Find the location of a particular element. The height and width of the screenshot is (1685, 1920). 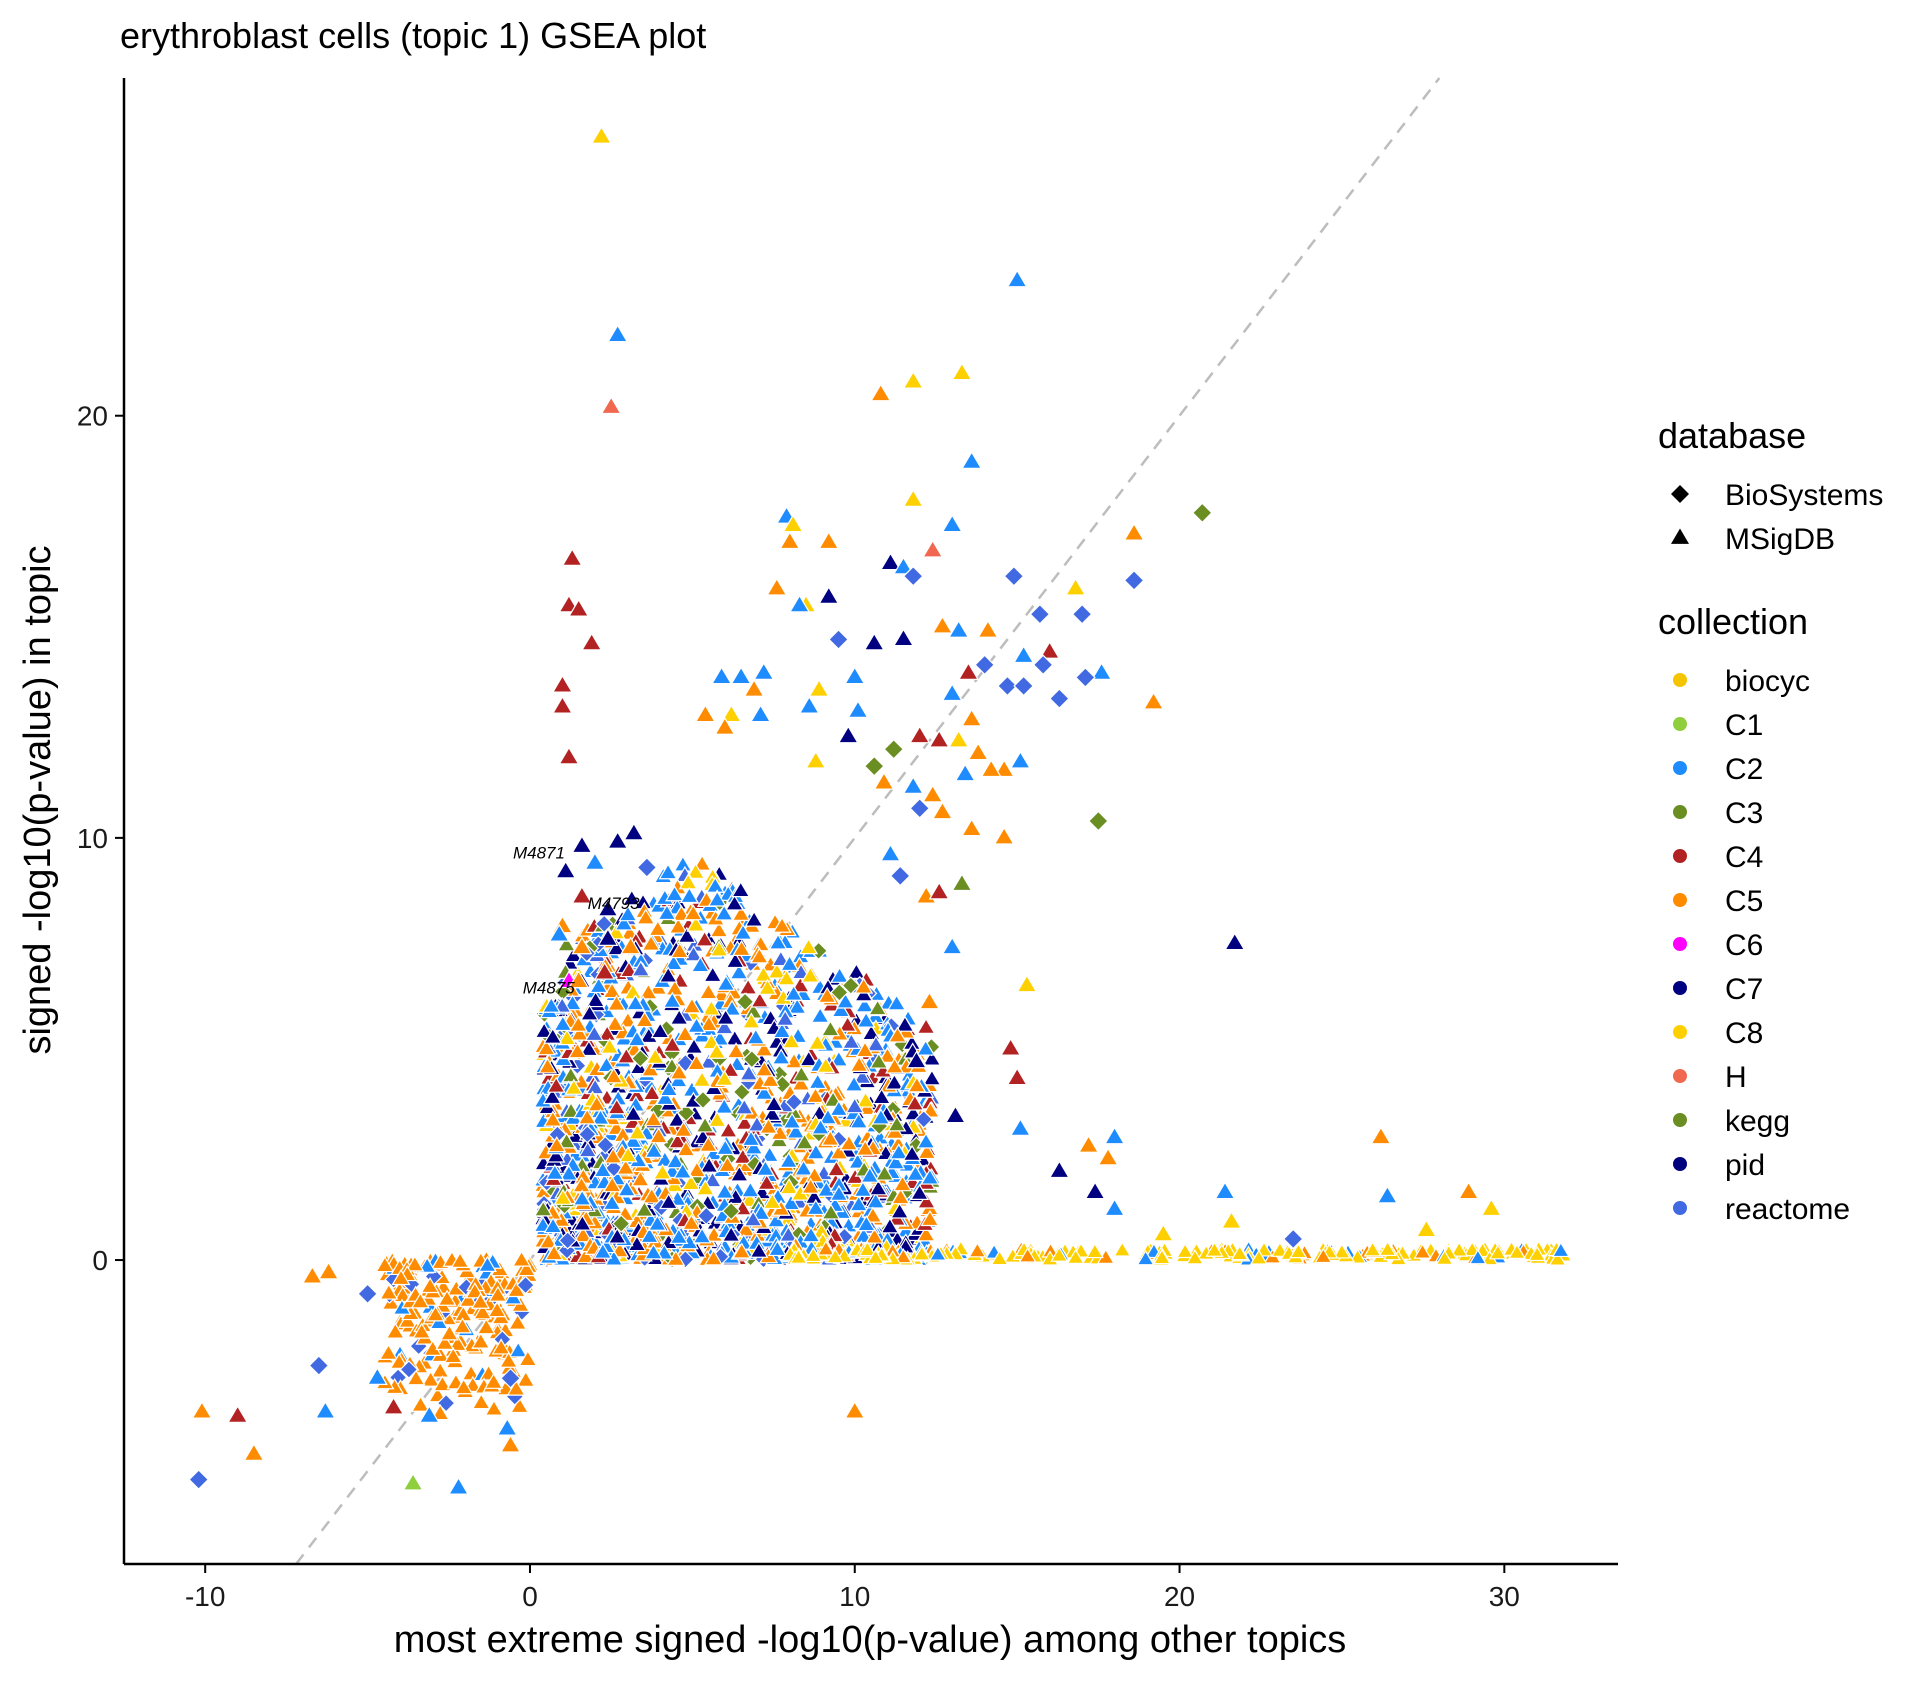

point-label: M4871 is located at coordinates (539, 853).